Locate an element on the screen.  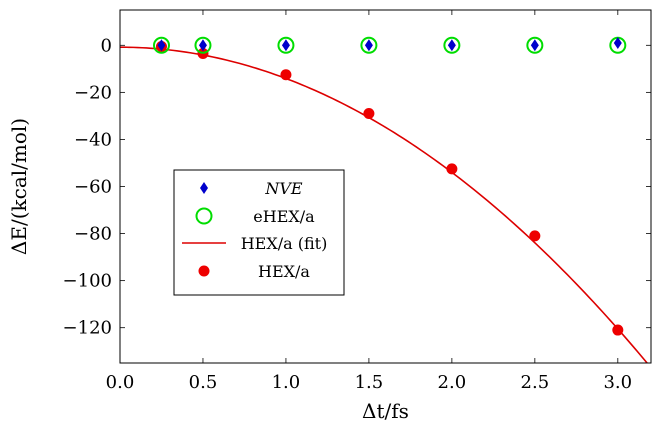
y-tick-label: −60 is located at coordinates (93, 187).